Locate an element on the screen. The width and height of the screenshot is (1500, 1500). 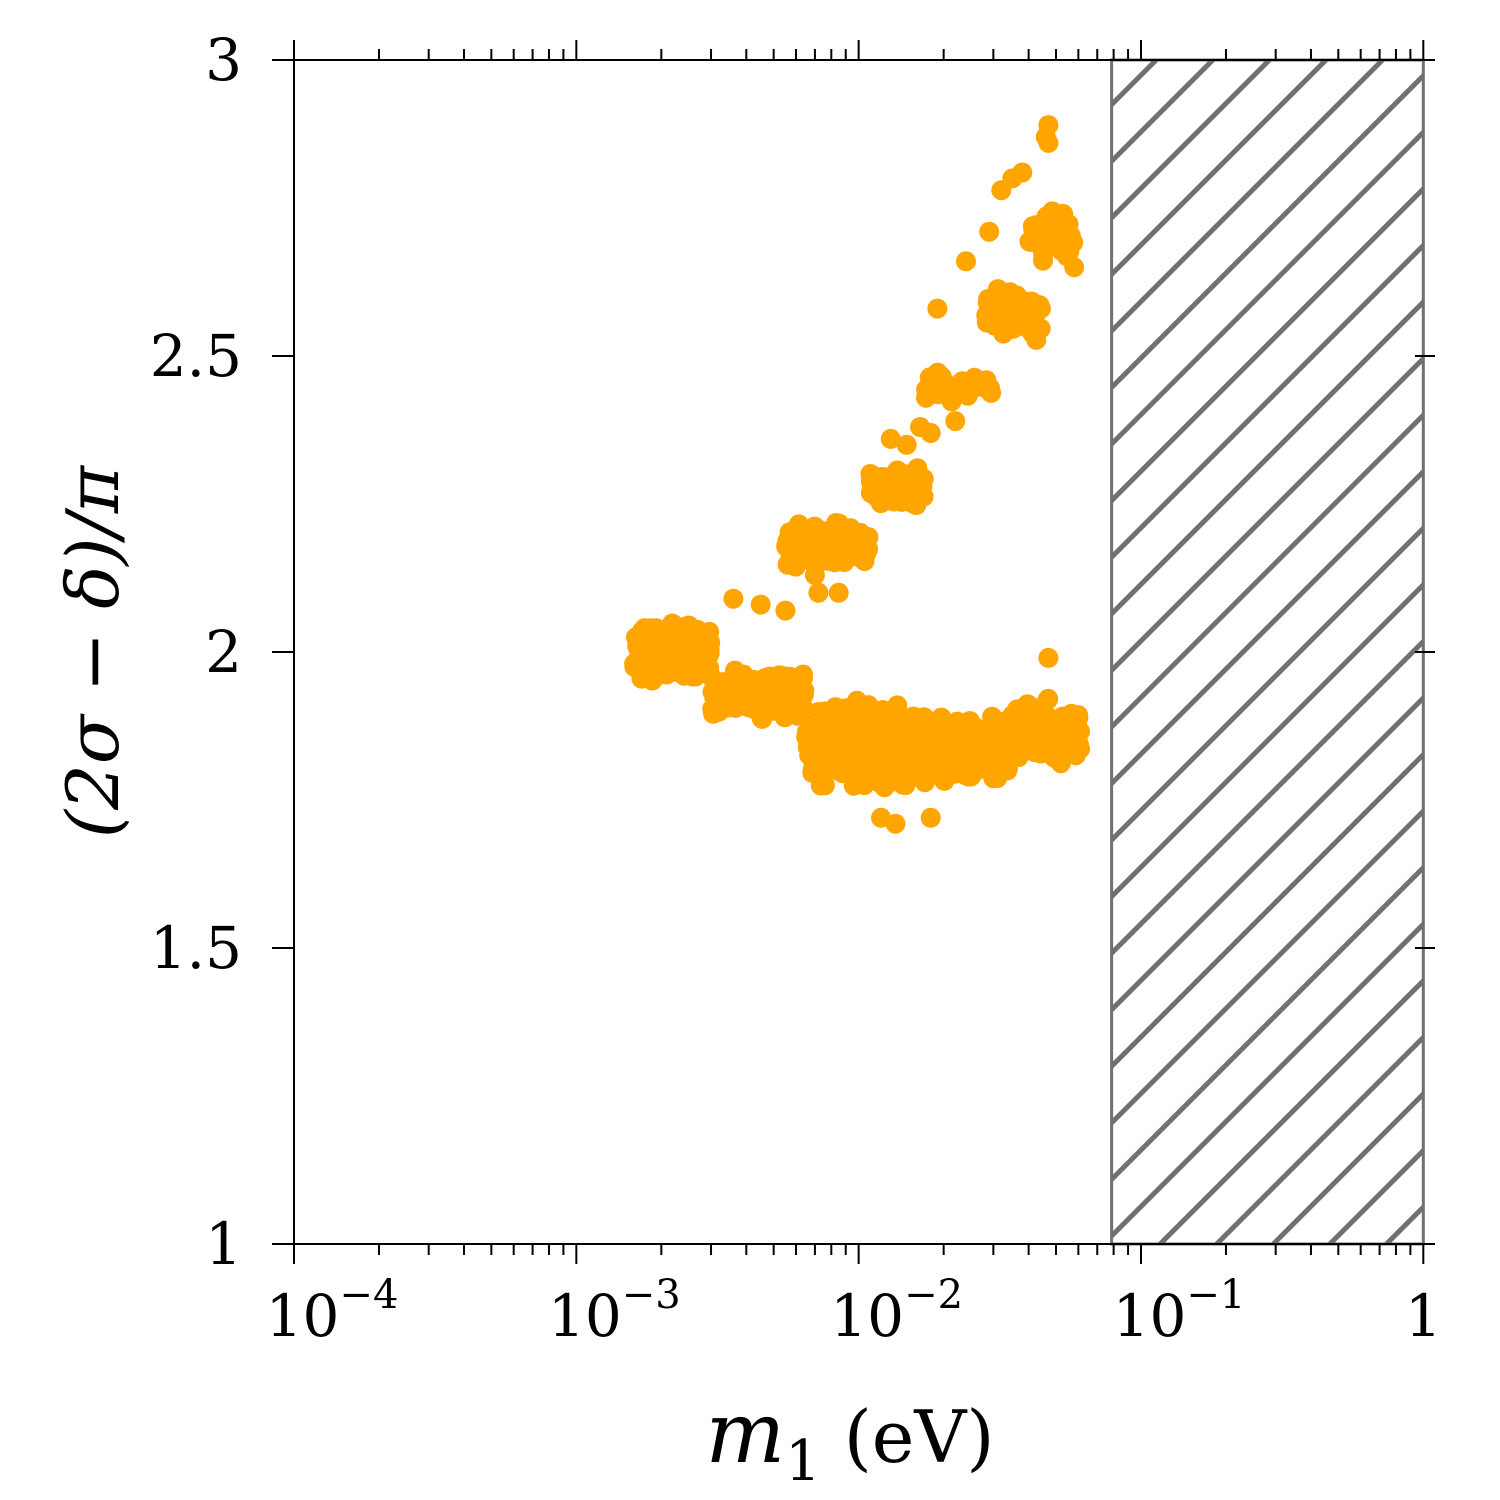
x-axis-title-unit: (eV) is located at coordinates (919, 1437).